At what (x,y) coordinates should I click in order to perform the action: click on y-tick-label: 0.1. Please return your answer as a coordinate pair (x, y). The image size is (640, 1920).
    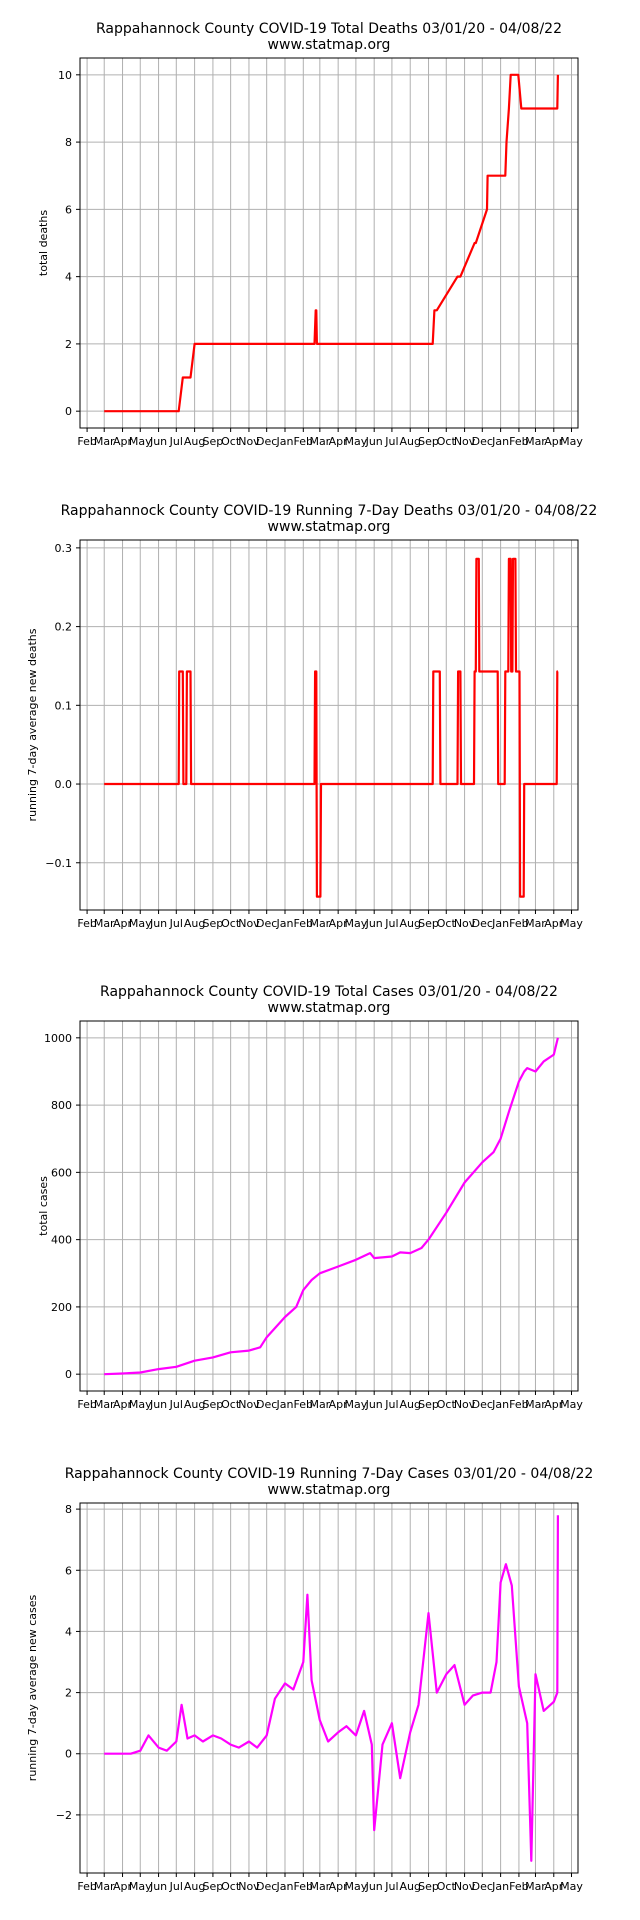
    Looking at the image, I should click on (64, 705).